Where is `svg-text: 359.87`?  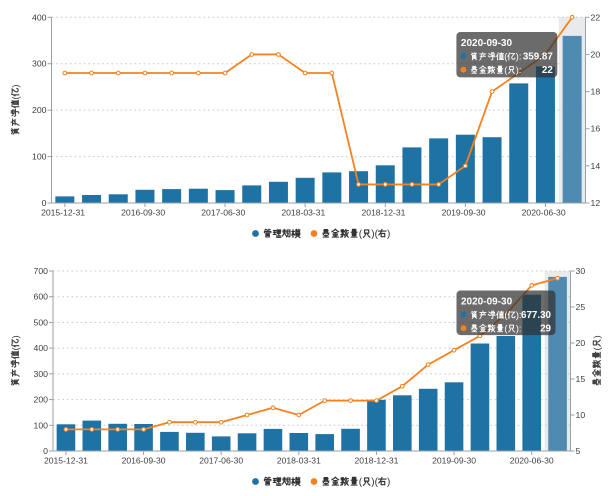
svg-text: 359.87 is located at coordinates (538, 57).